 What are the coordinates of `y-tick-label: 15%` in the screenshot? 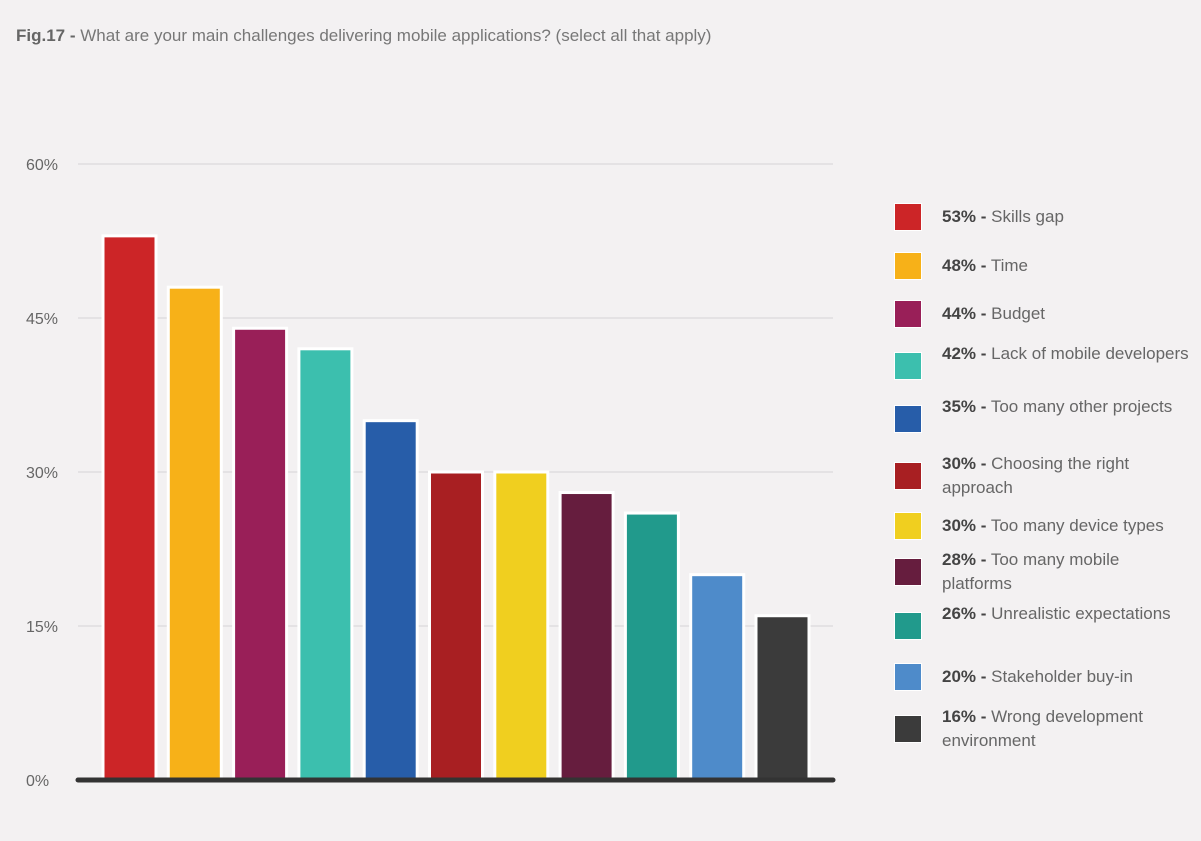 It's located at (42, 627).